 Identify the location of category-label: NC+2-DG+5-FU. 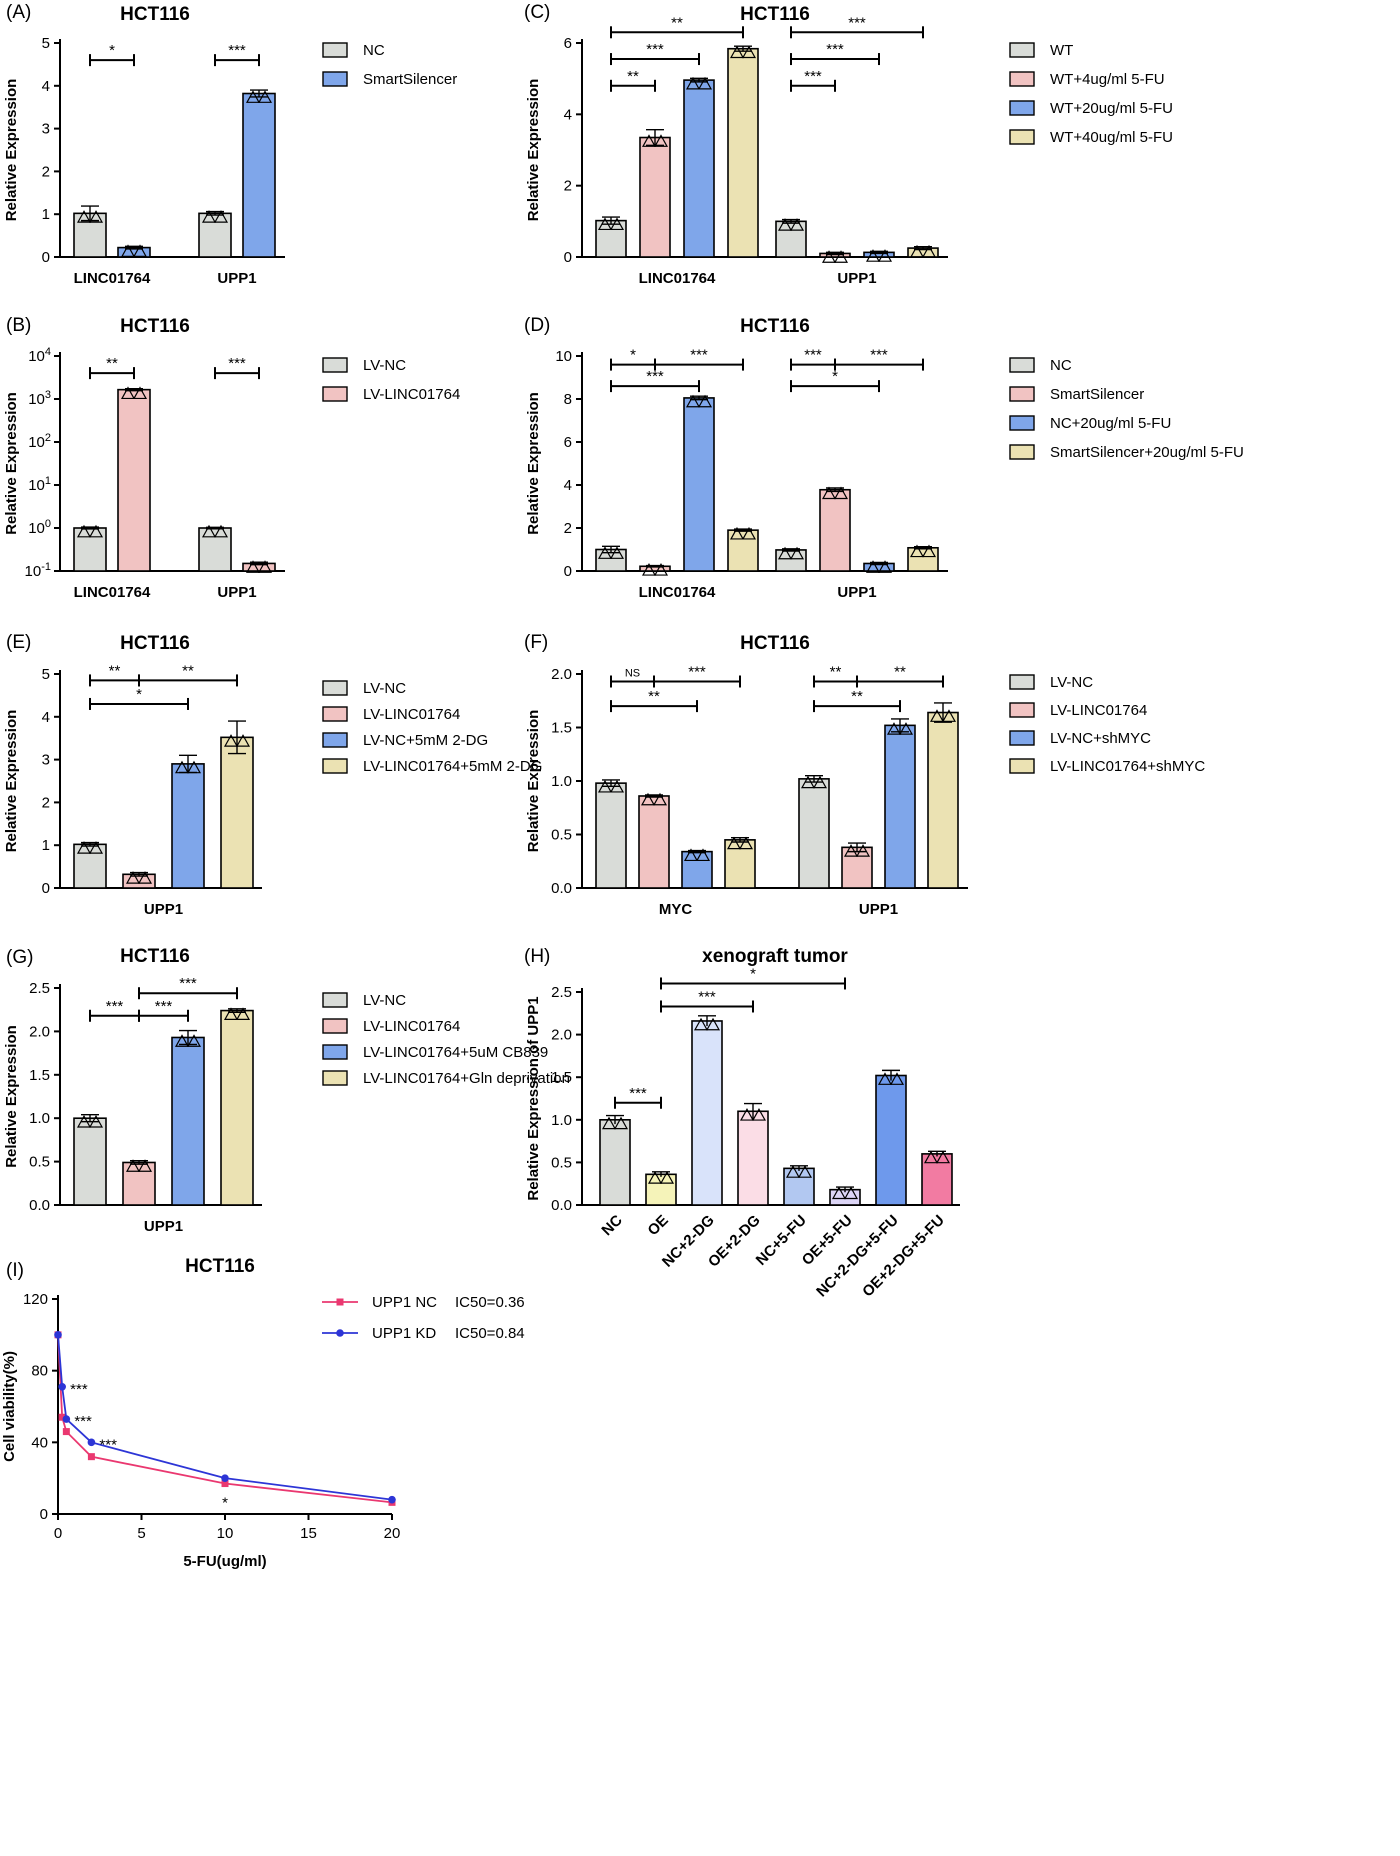
(857, 1256).